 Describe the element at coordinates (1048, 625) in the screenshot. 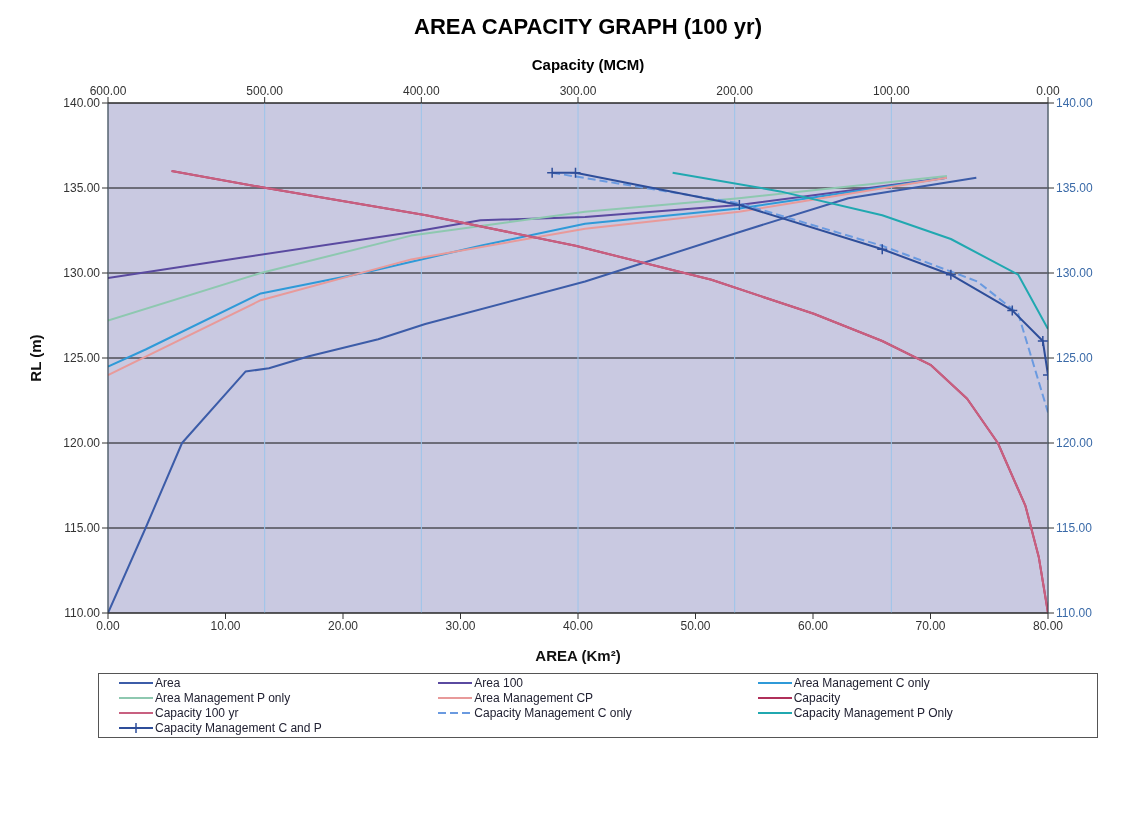

I see `x-tick-label: 80.00` at that location.